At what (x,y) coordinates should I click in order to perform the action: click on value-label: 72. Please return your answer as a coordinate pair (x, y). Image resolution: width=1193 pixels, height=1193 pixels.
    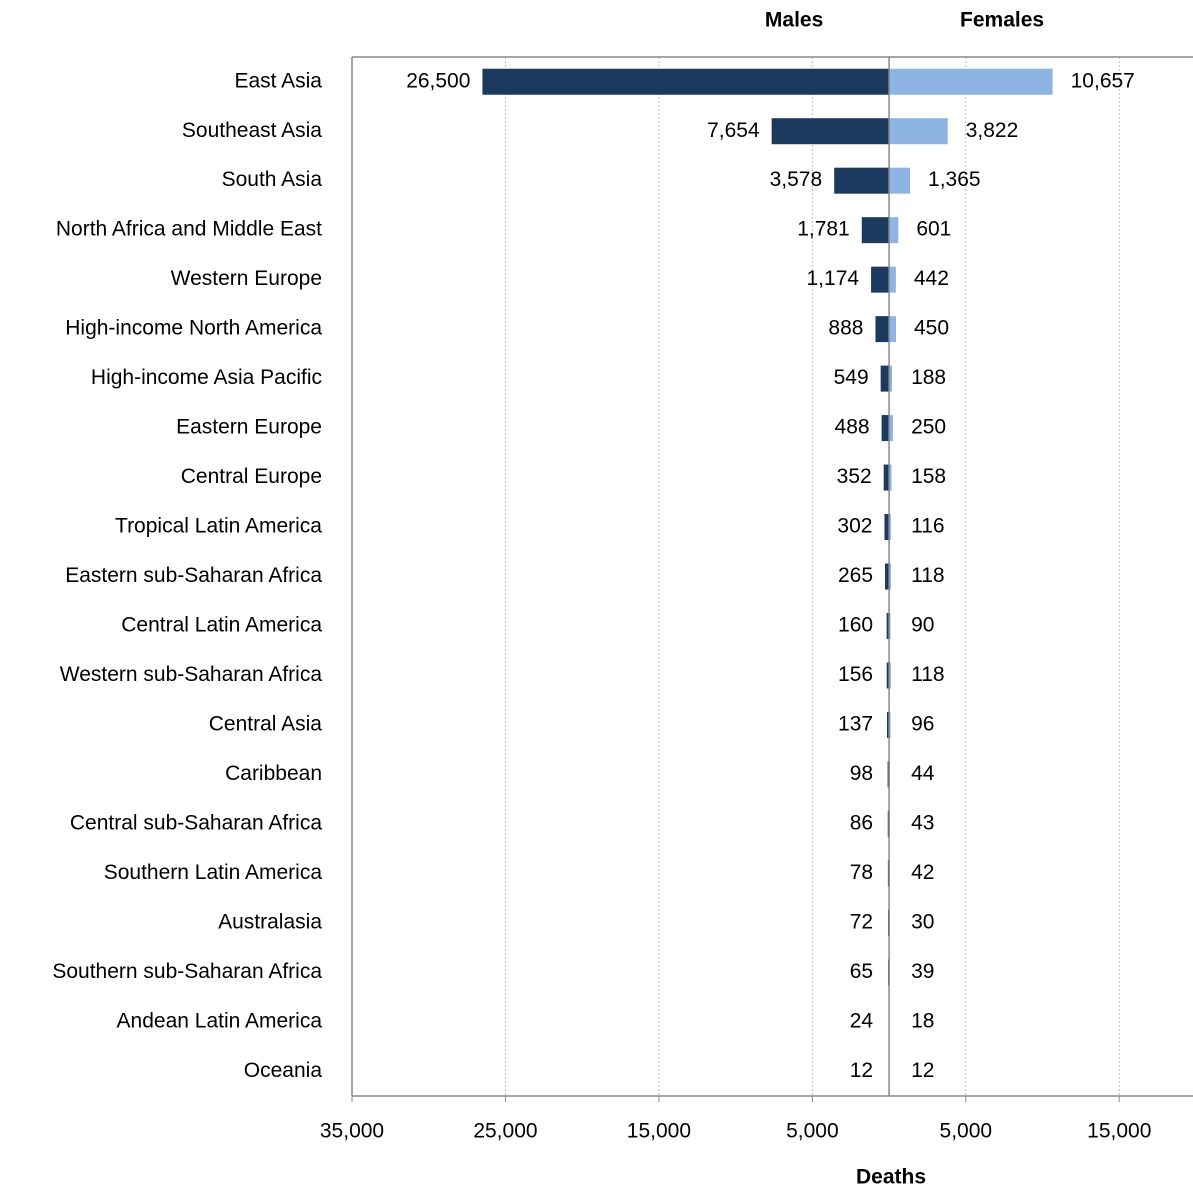
    Looking at the image, I should click on (861, 921).